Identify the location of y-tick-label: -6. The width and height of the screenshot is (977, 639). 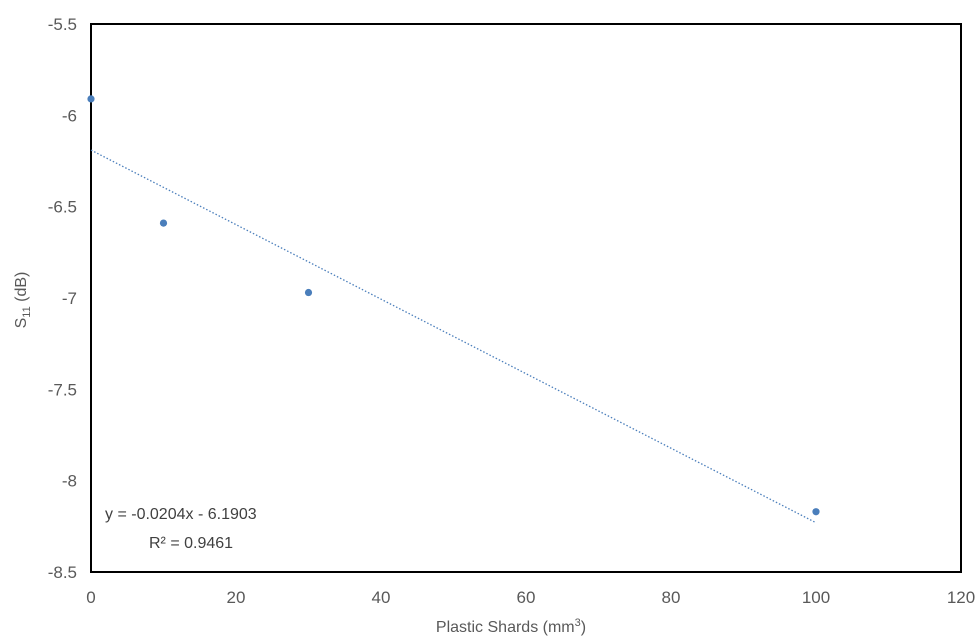
(69, 115).